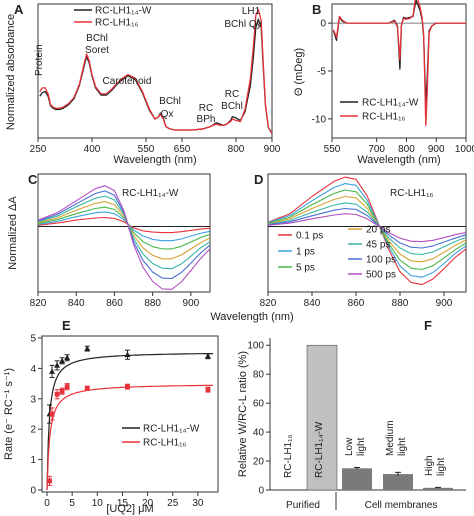 The height and width of the screenshot is (516, 474). I want to click on panel-d-legend-label-2: 1 ps, so click(305, 252).